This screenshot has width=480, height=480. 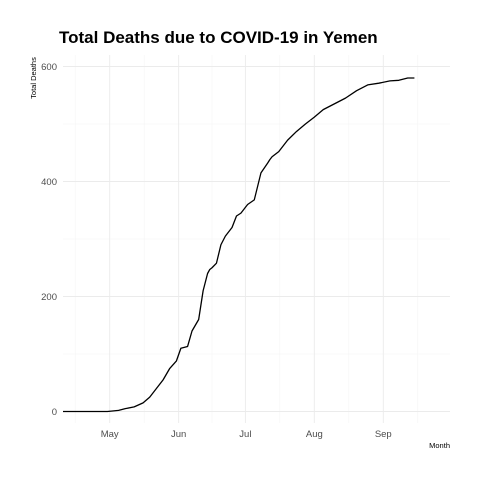 I want to click on chart-title: Total Deaths due to COVID-19 in Yemen, so click(x=218, y=37).